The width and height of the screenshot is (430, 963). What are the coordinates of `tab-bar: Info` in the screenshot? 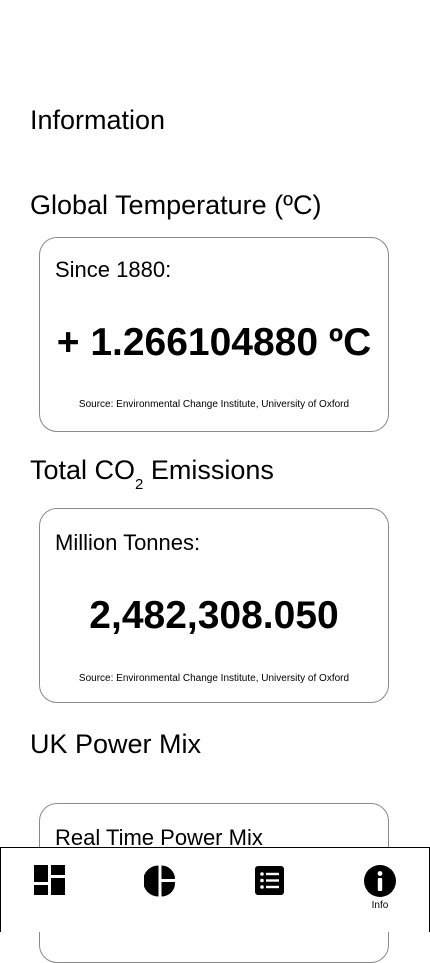 It's located at (215, 889).